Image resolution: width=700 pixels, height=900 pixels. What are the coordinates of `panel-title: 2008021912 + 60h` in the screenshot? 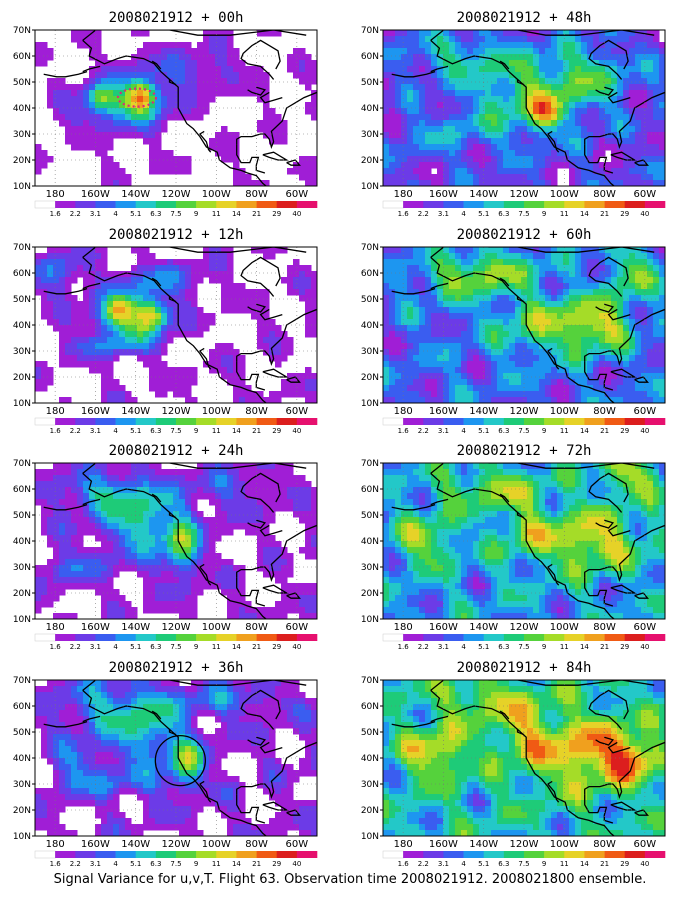 It's located at (524, 235).